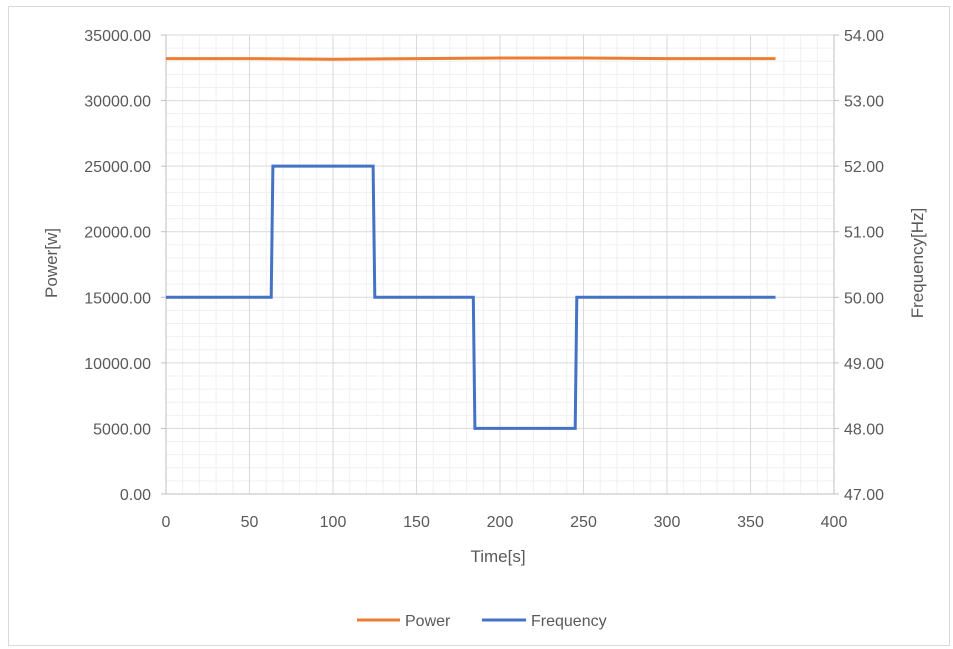 The width and height of the screenshot is (953, 649). Describe the element at coordinates (497, 556) in the screenshot. I see `x-axis-title: Time[s]` at that location.